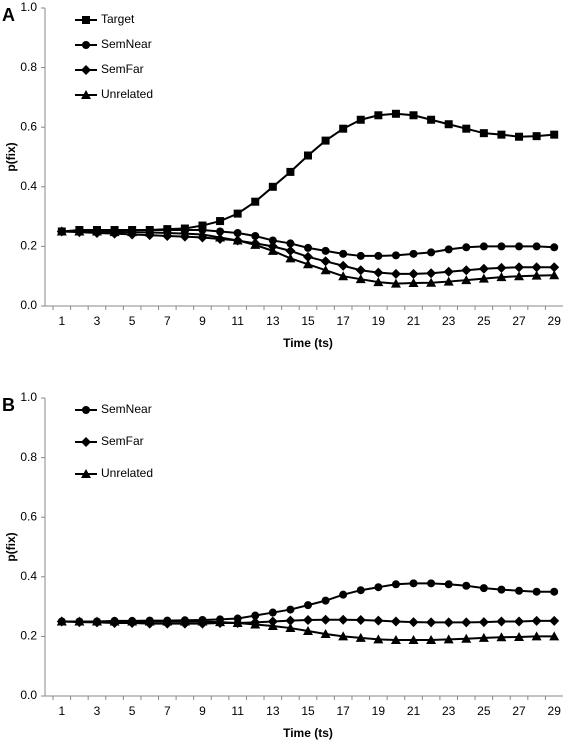  What do you see at coordinates (202, 321) in the screenshot?
I see `x-tick-label: 9` at bounding box center [202, 321].